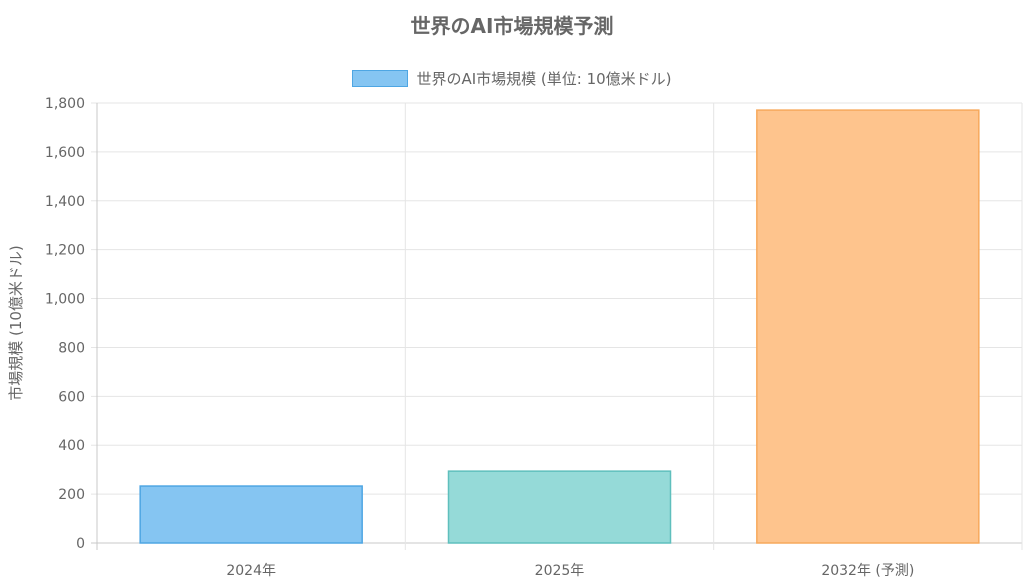  I want to click on y-tick-label: 1,400, so click(65, 202).